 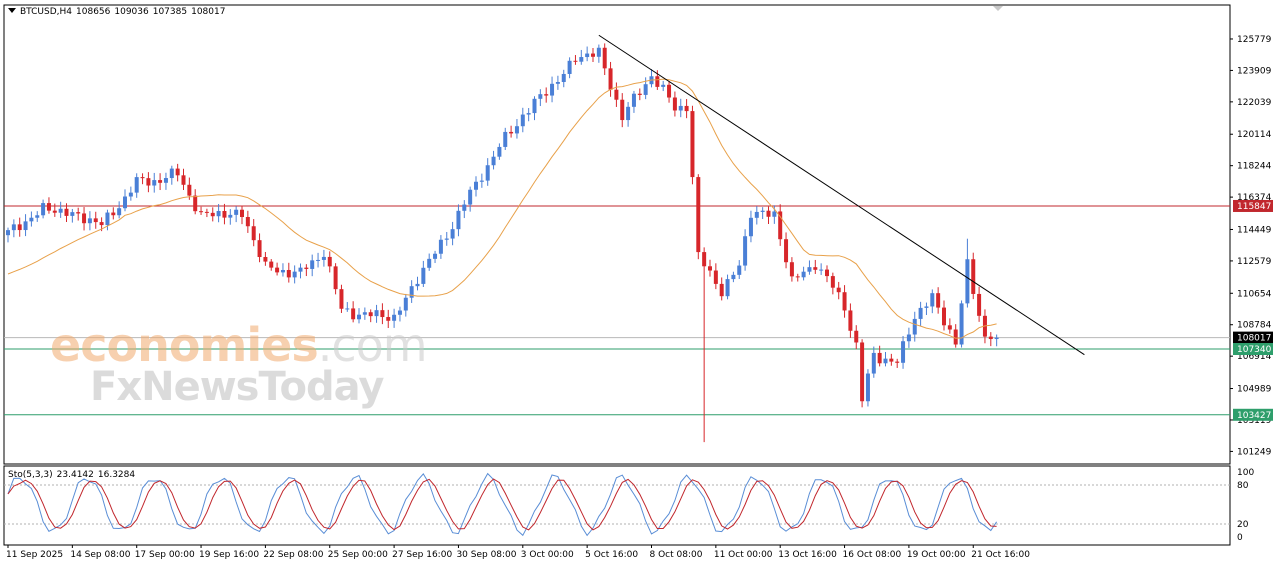 I want to click on price-header: BTCUSD,H4 108656 109036 107385 108017, so click(x=118, y=12).